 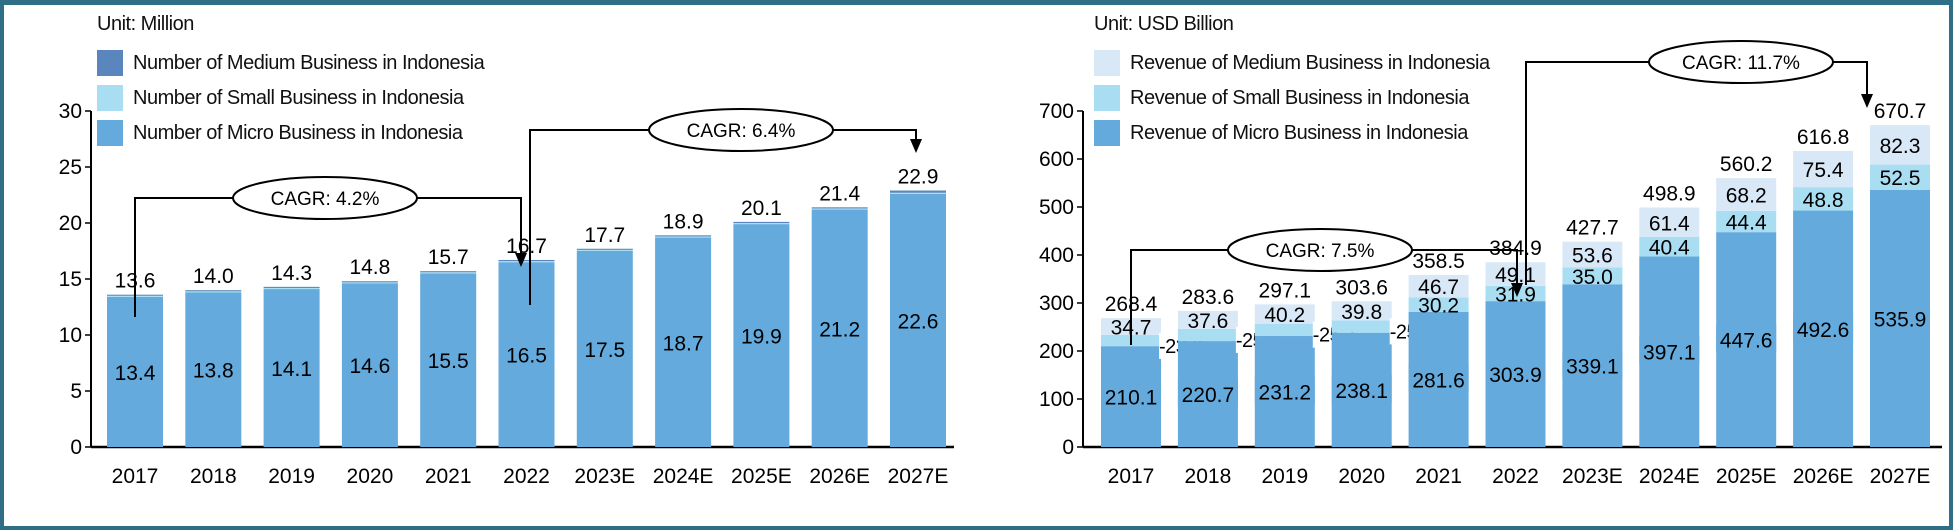 I want to click on total-value-label: 498.9, so click(x=1669, y=194).